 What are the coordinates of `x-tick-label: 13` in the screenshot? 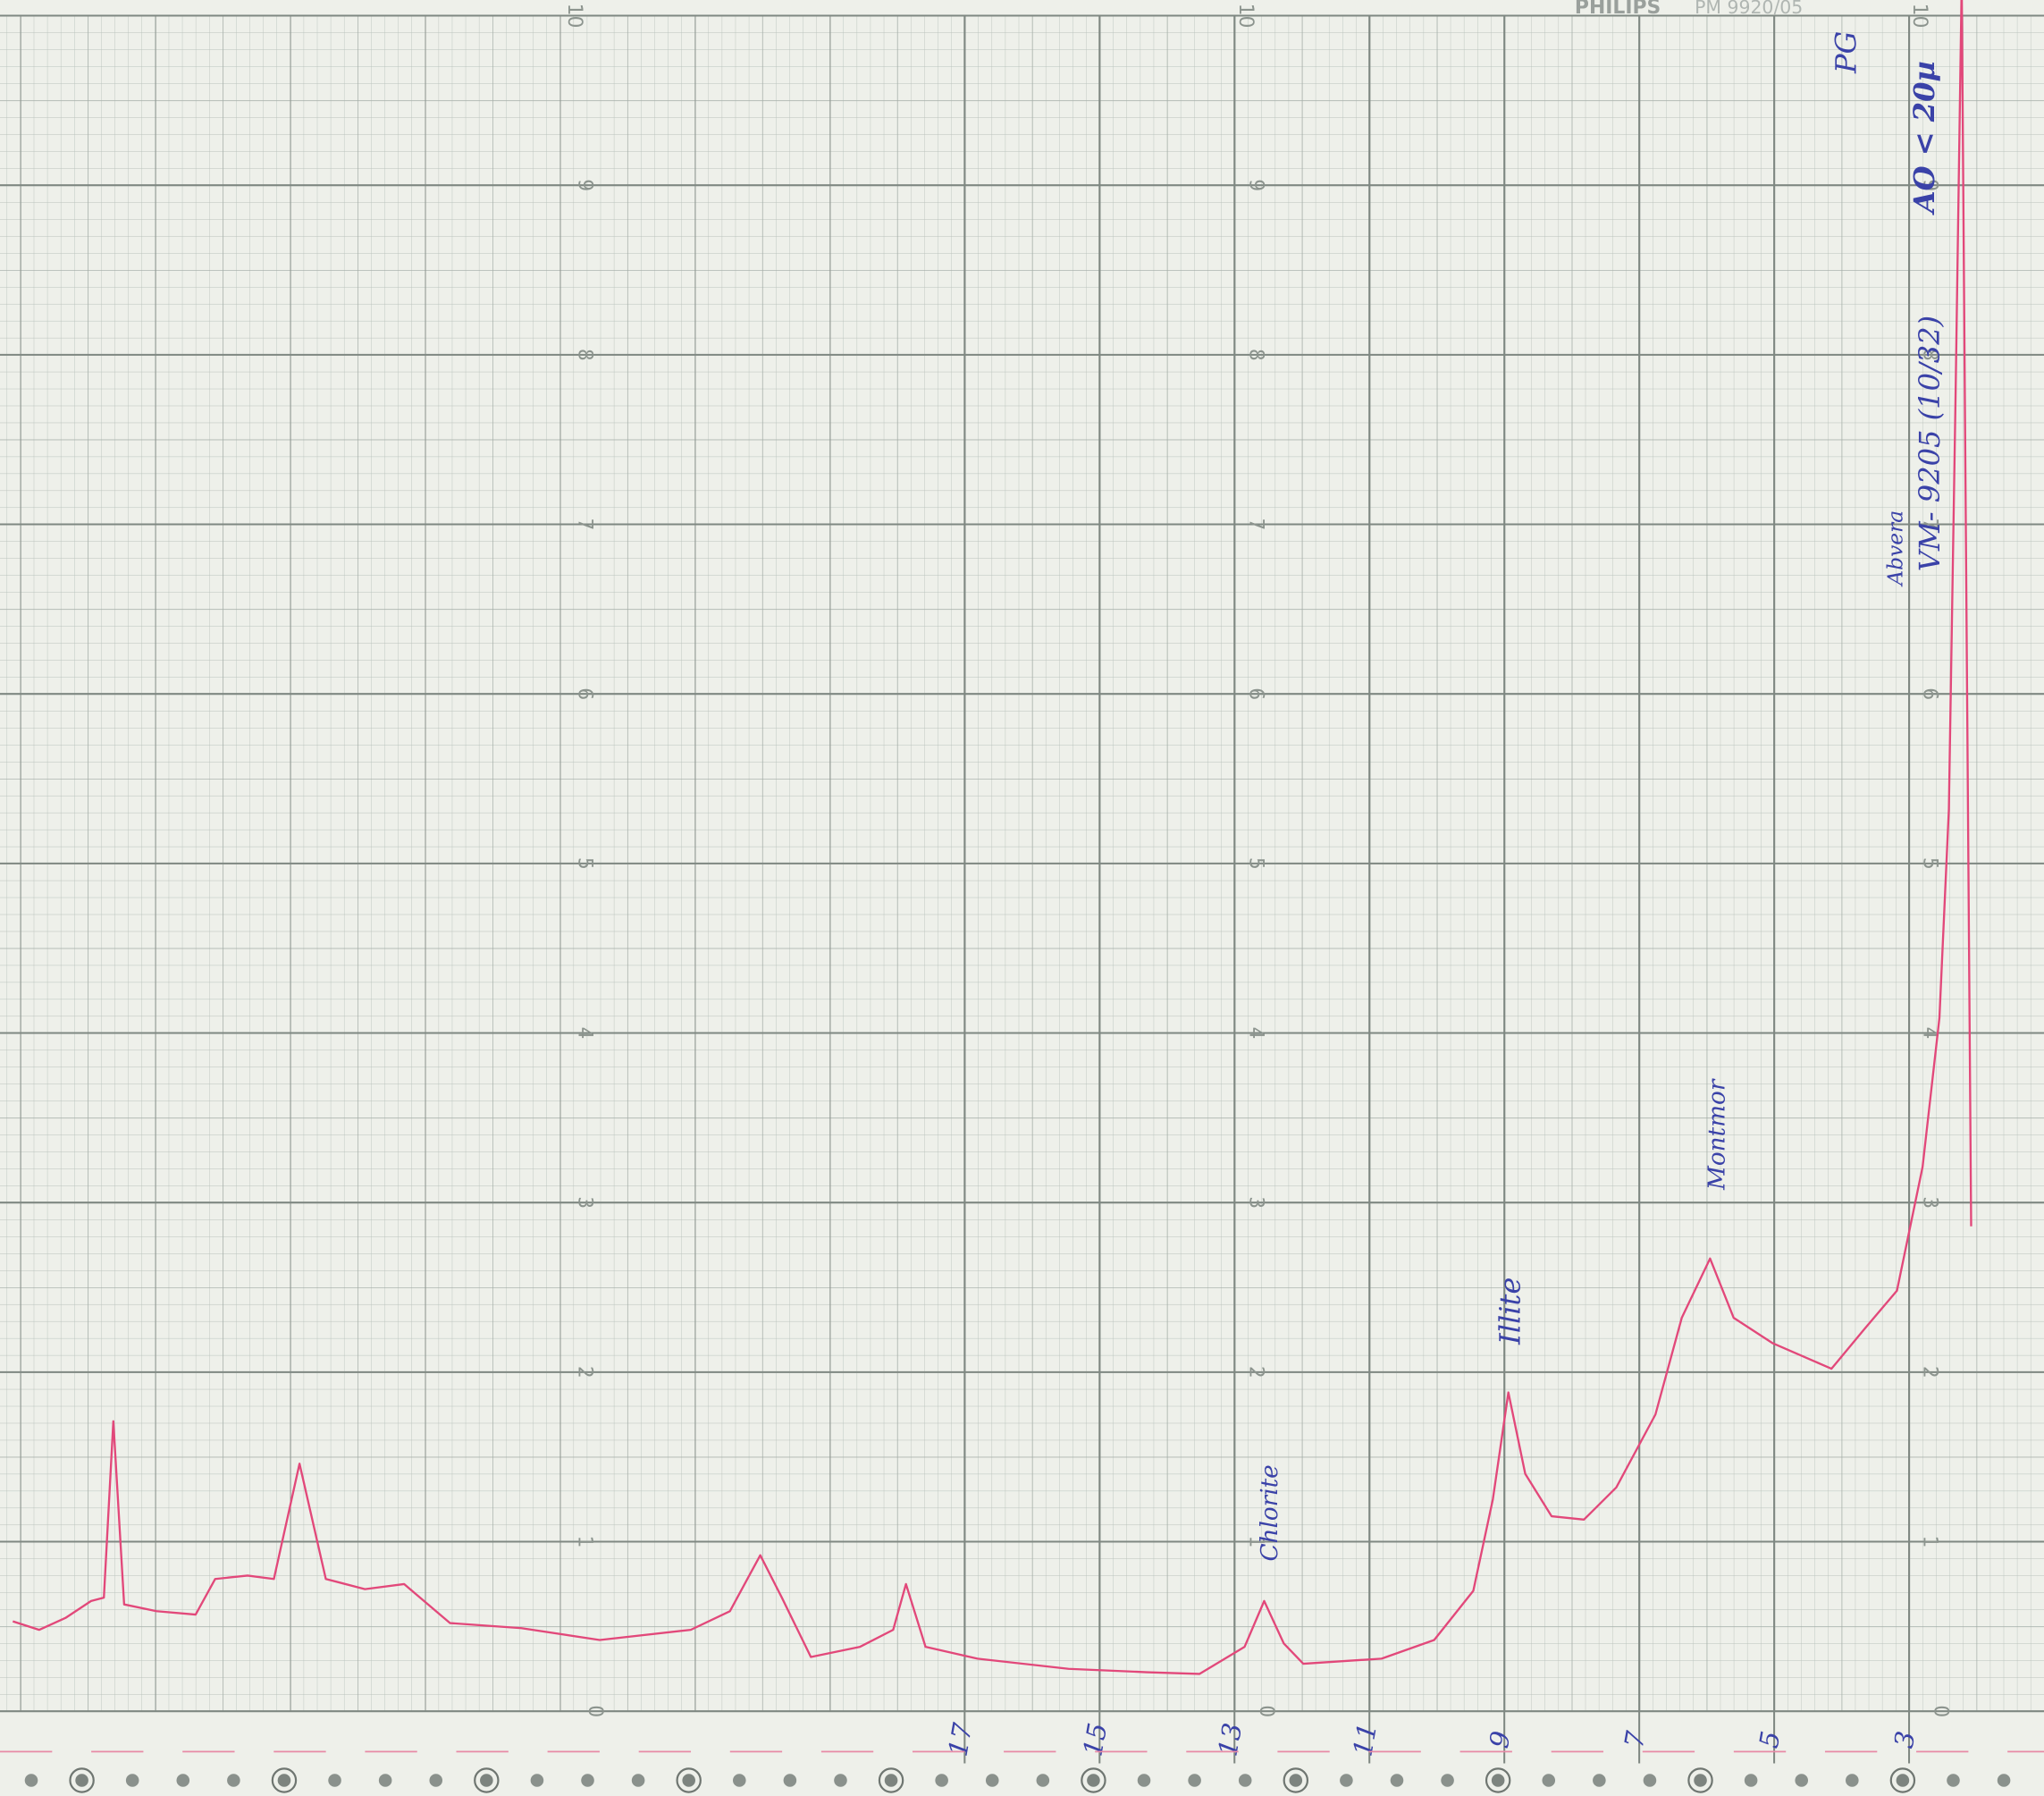 It's located at (1230, 1739).